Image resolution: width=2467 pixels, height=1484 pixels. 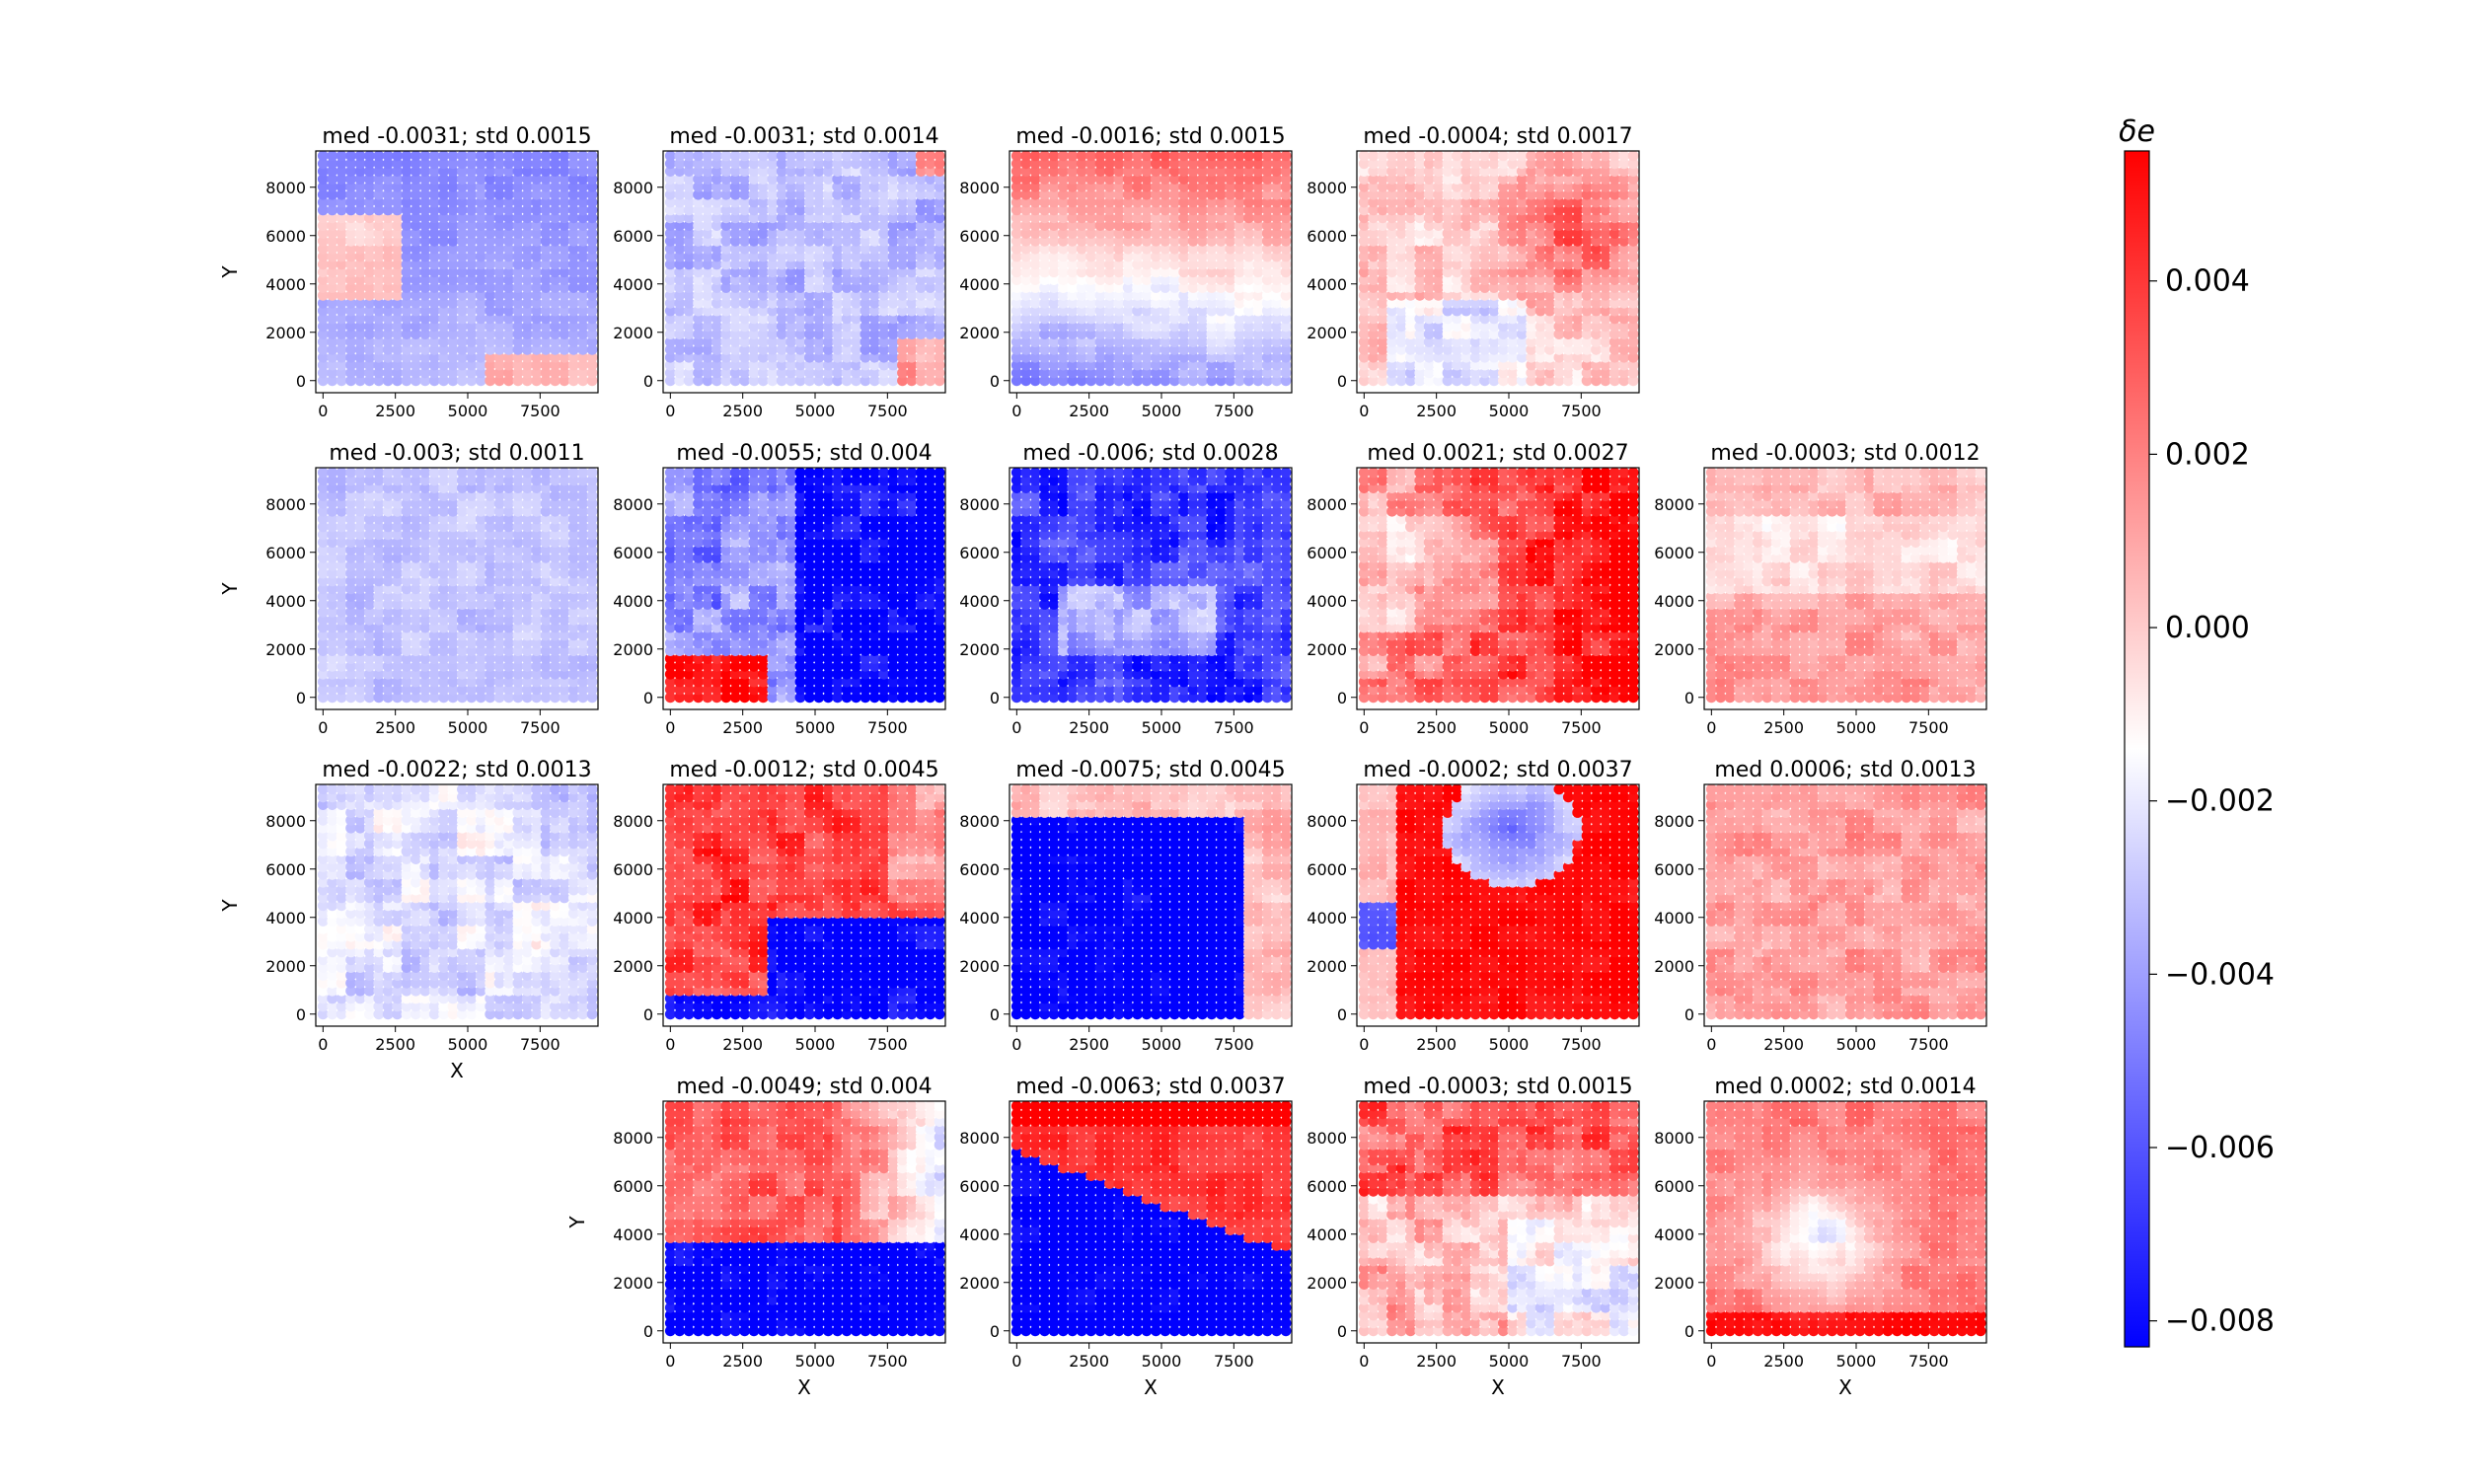 I want to click on x-tick-label: 0, so click(x=323, y=727).